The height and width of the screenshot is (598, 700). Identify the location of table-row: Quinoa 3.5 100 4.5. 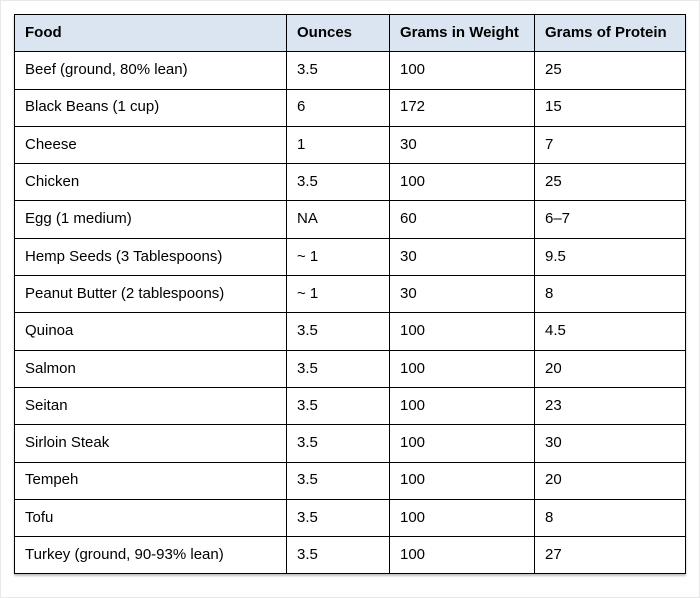
(350, 331).